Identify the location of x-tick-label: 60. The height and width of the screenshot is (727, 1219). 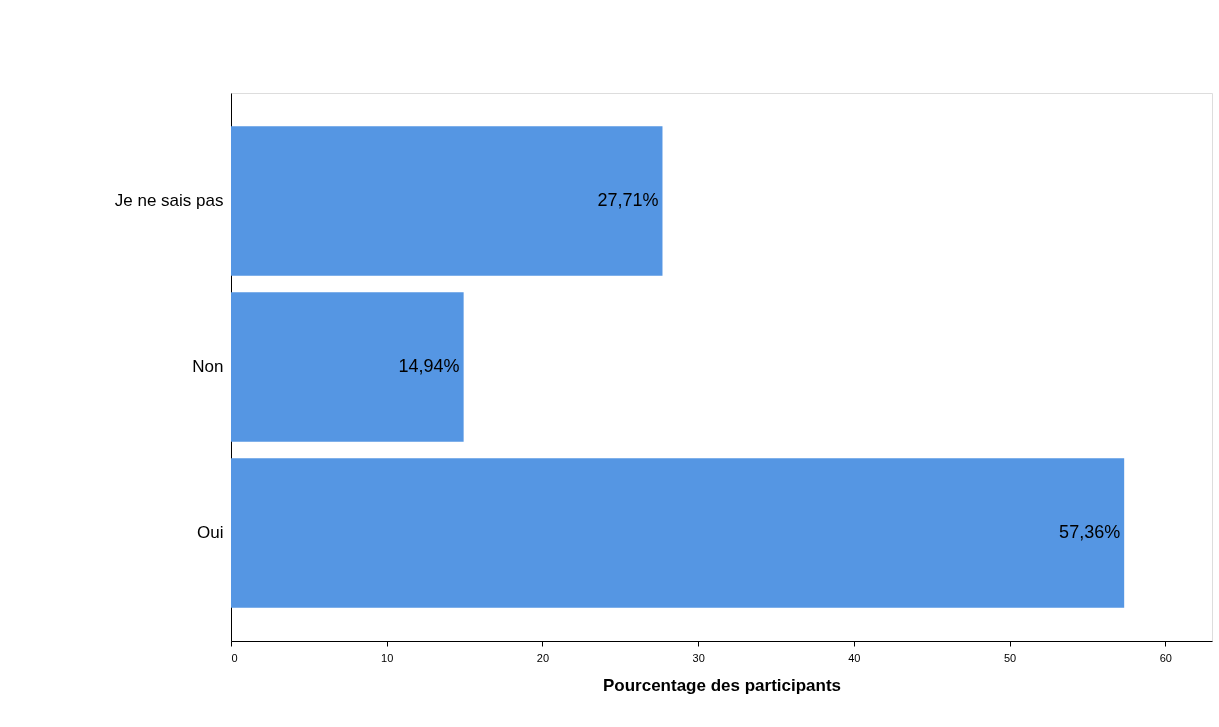
(1165, 657).